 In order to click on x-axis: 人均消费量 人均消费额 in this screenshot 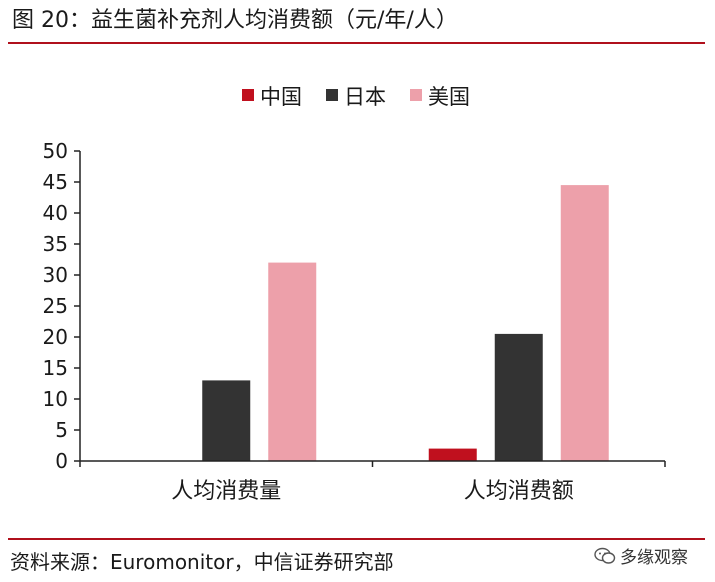, I will do `click(372, 482)`.